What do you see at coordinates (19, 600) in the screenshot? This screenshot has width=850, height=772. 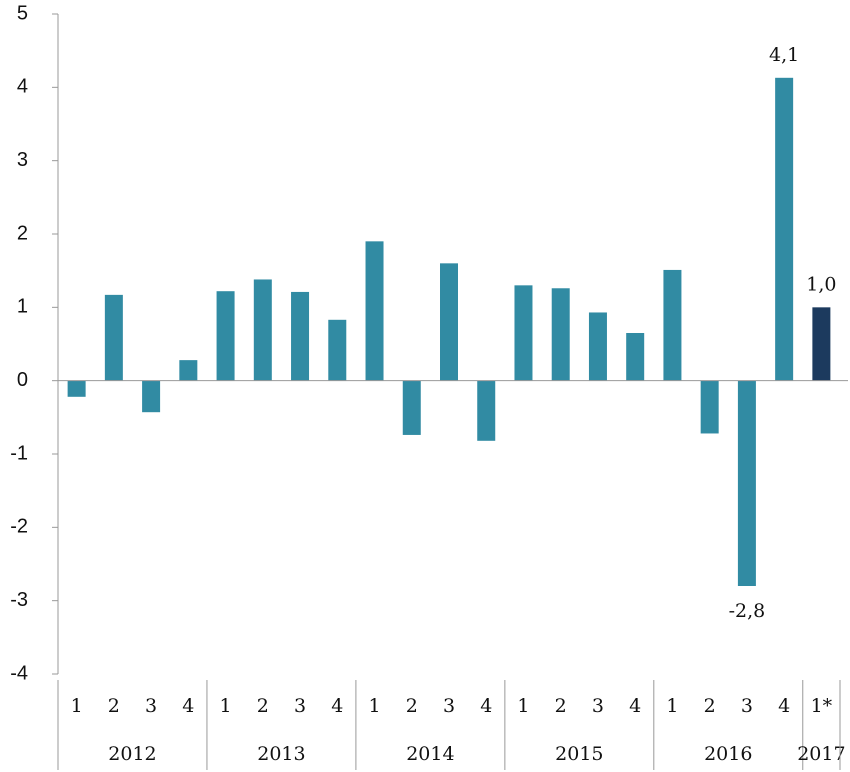 I see `y-tick-label: -3` at bounding box center [19, 600].